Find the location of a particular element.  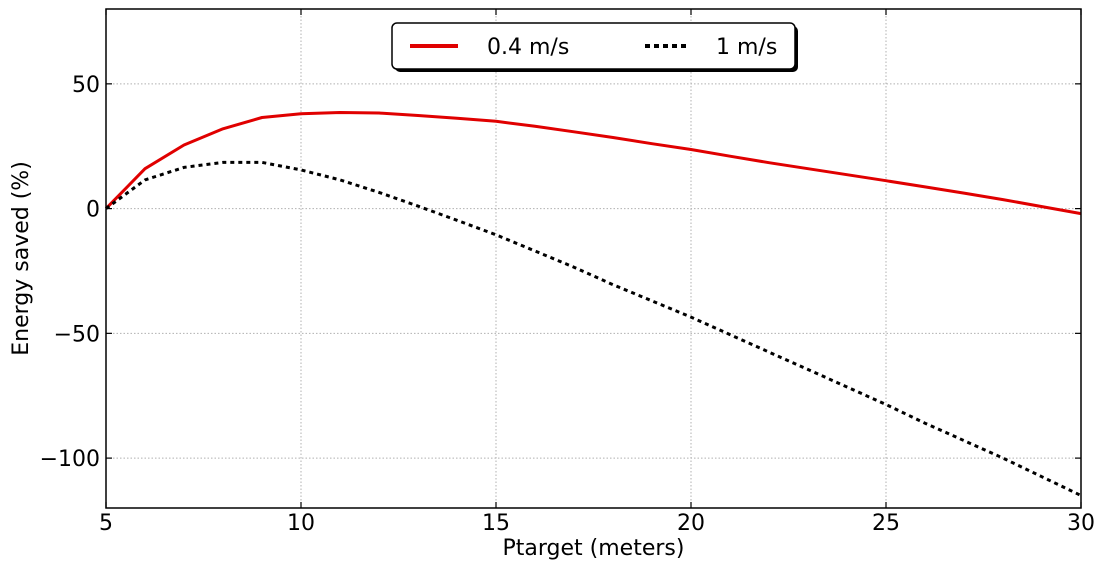

x-tick-label: 25 is located at coordinates (886, 523).